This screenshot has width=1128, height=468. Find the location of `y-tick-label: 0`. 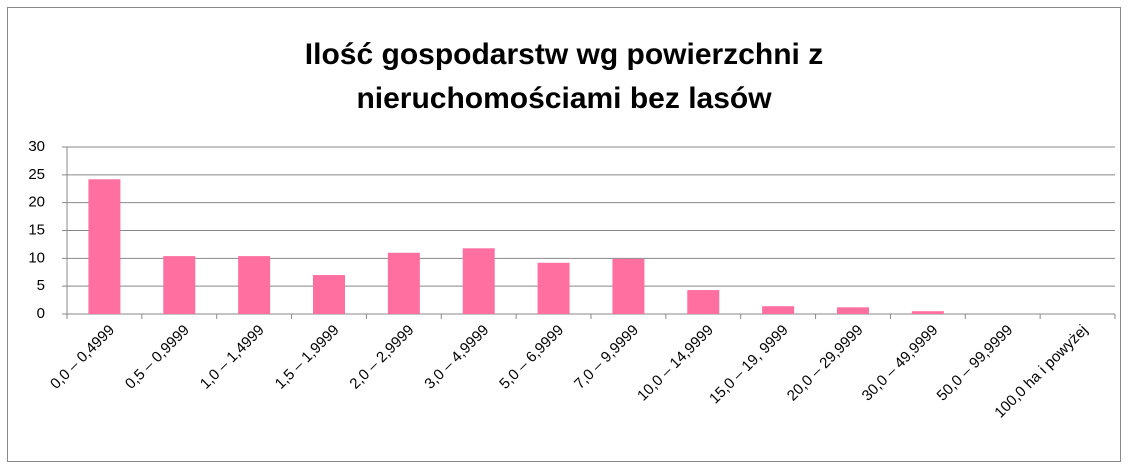

y-tick-label: 0 is located at coordinates (41, 313).